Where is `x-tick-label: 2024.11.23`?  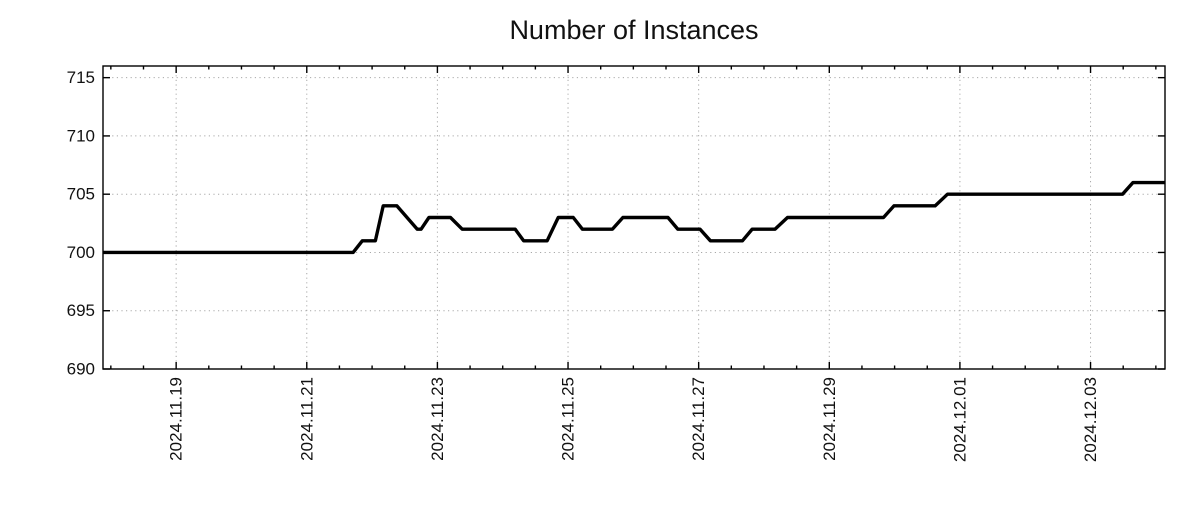
x-tick-label: 2024.11.23 is located at coordinates (437, 419).